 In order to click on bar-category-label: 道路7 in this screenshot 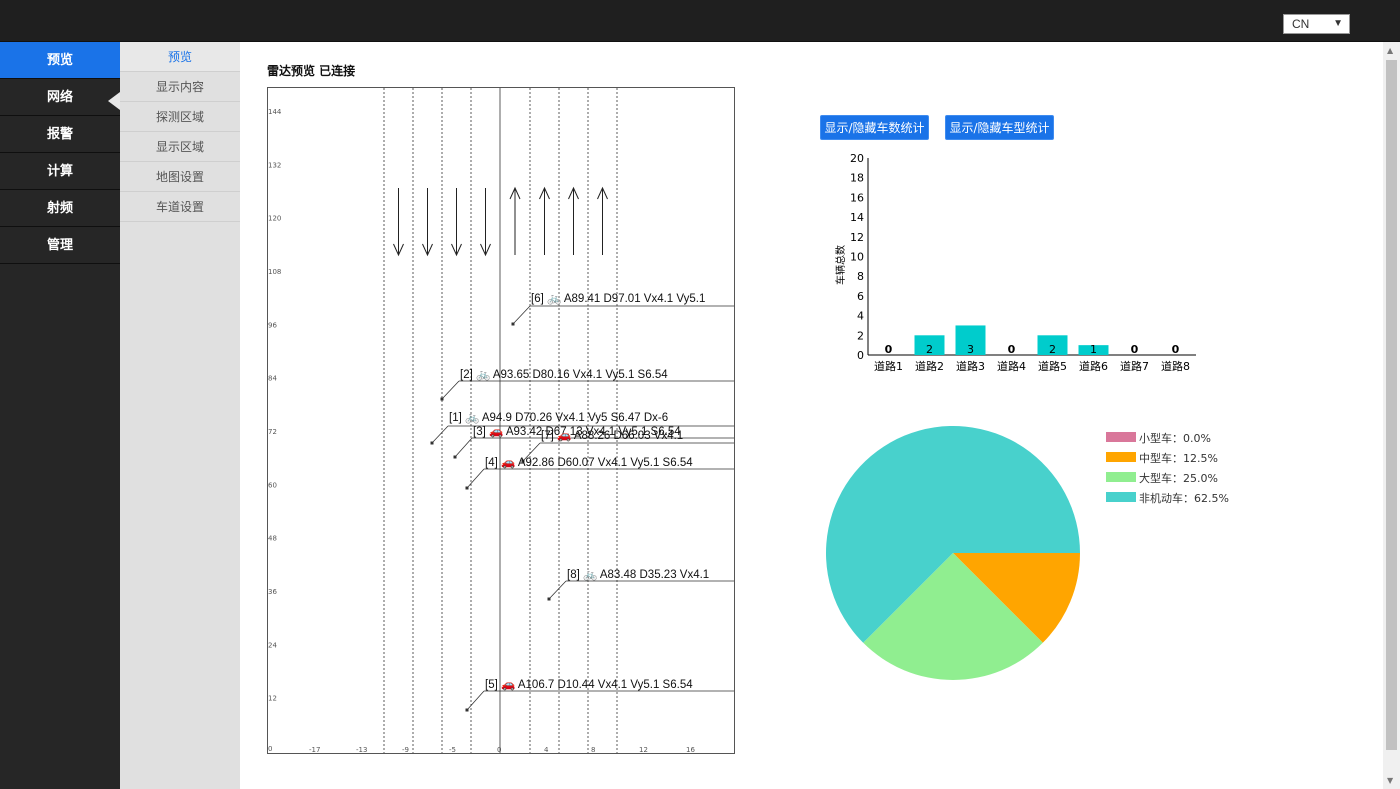, I will do `click(1134, 366)`.